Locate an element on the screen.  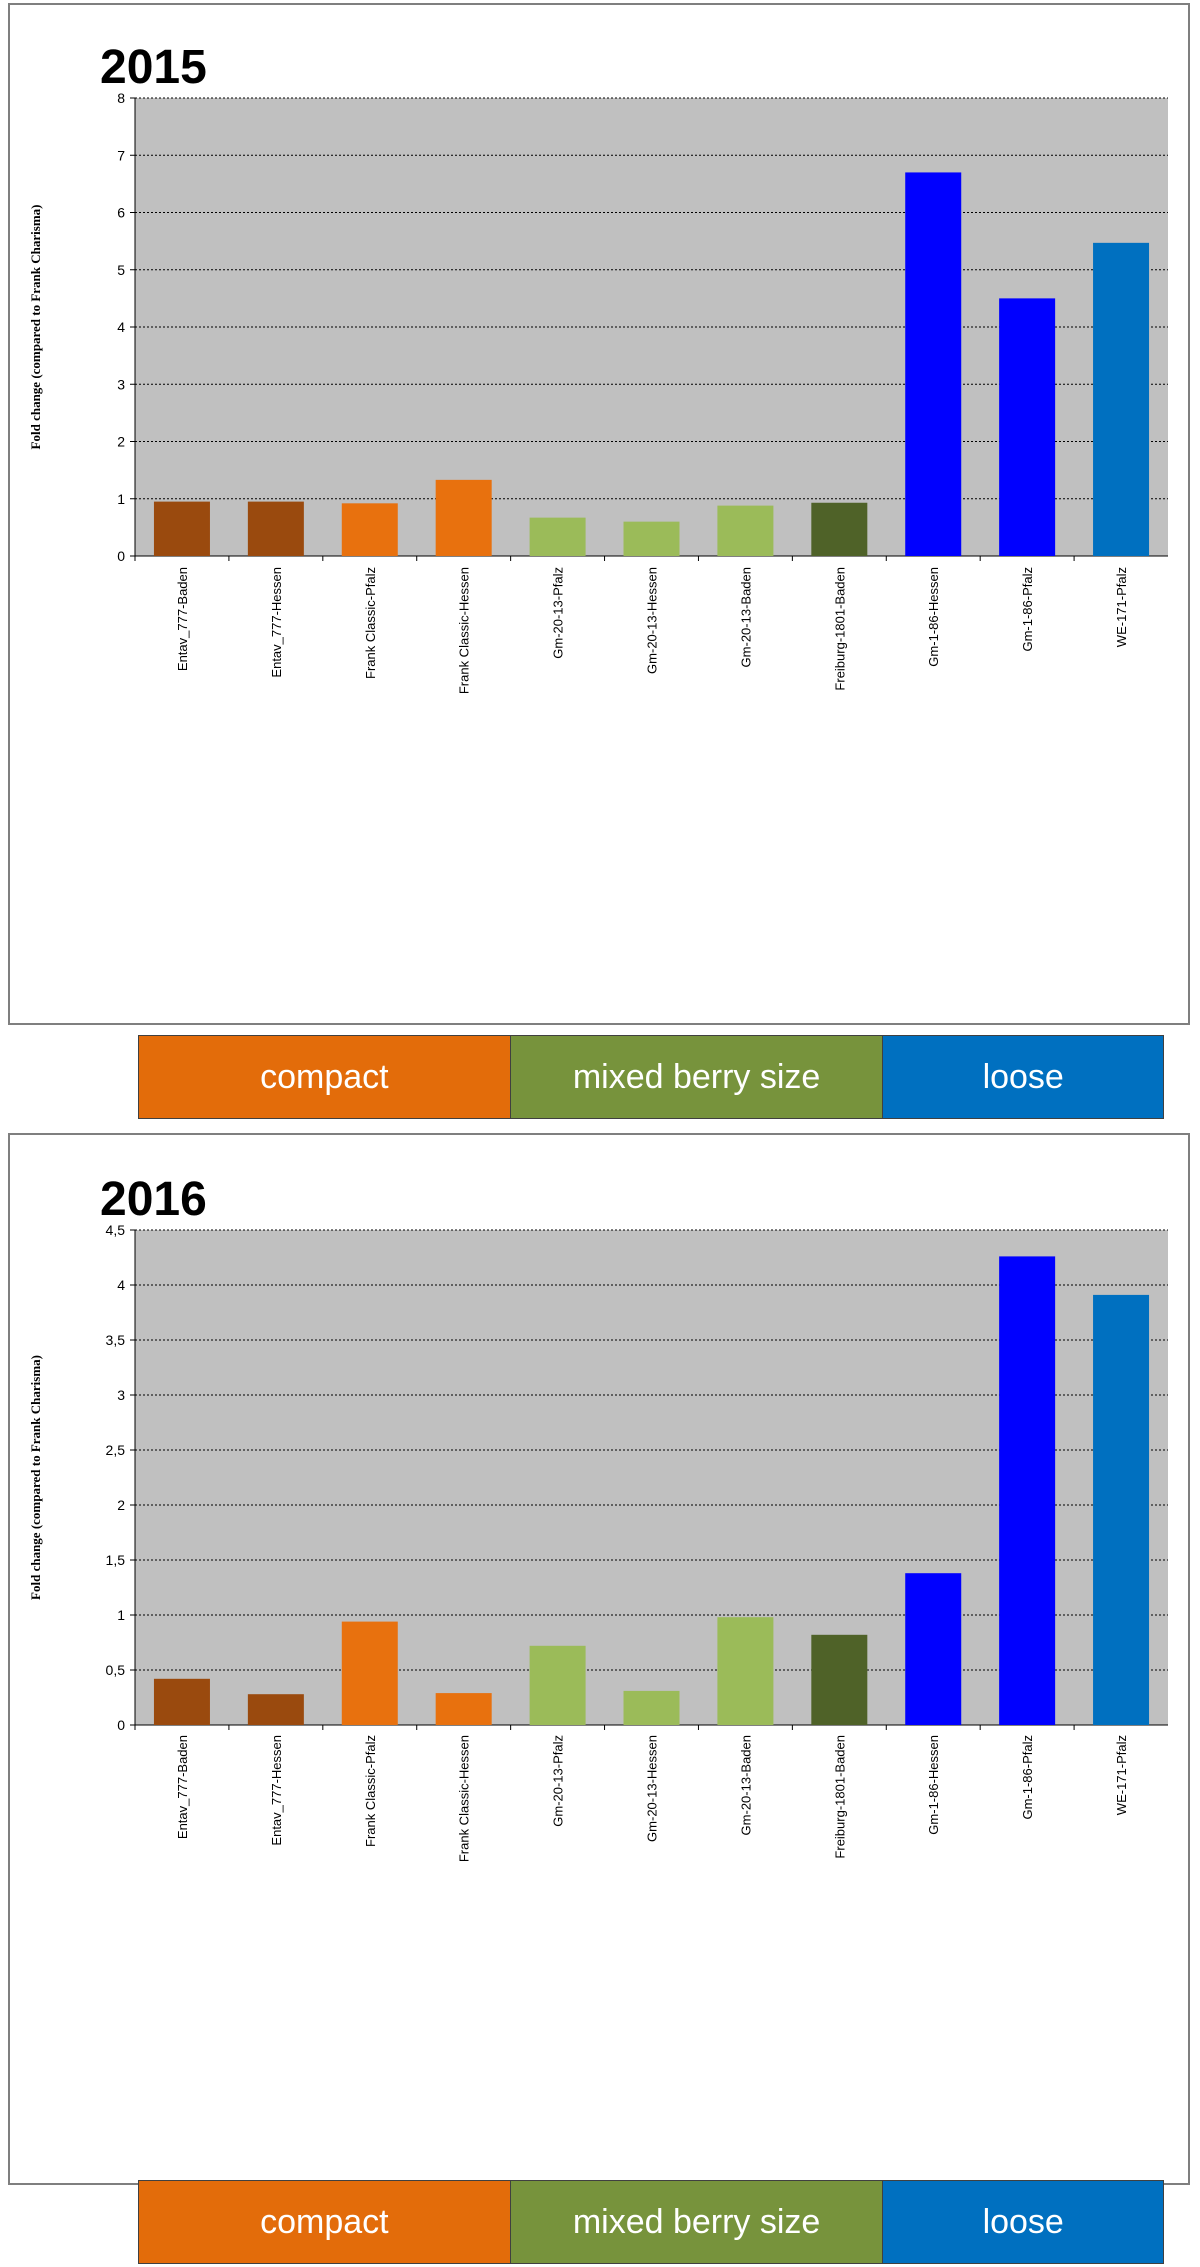
y-tick-label: 4,5 is located at coordinates (116, 1230).